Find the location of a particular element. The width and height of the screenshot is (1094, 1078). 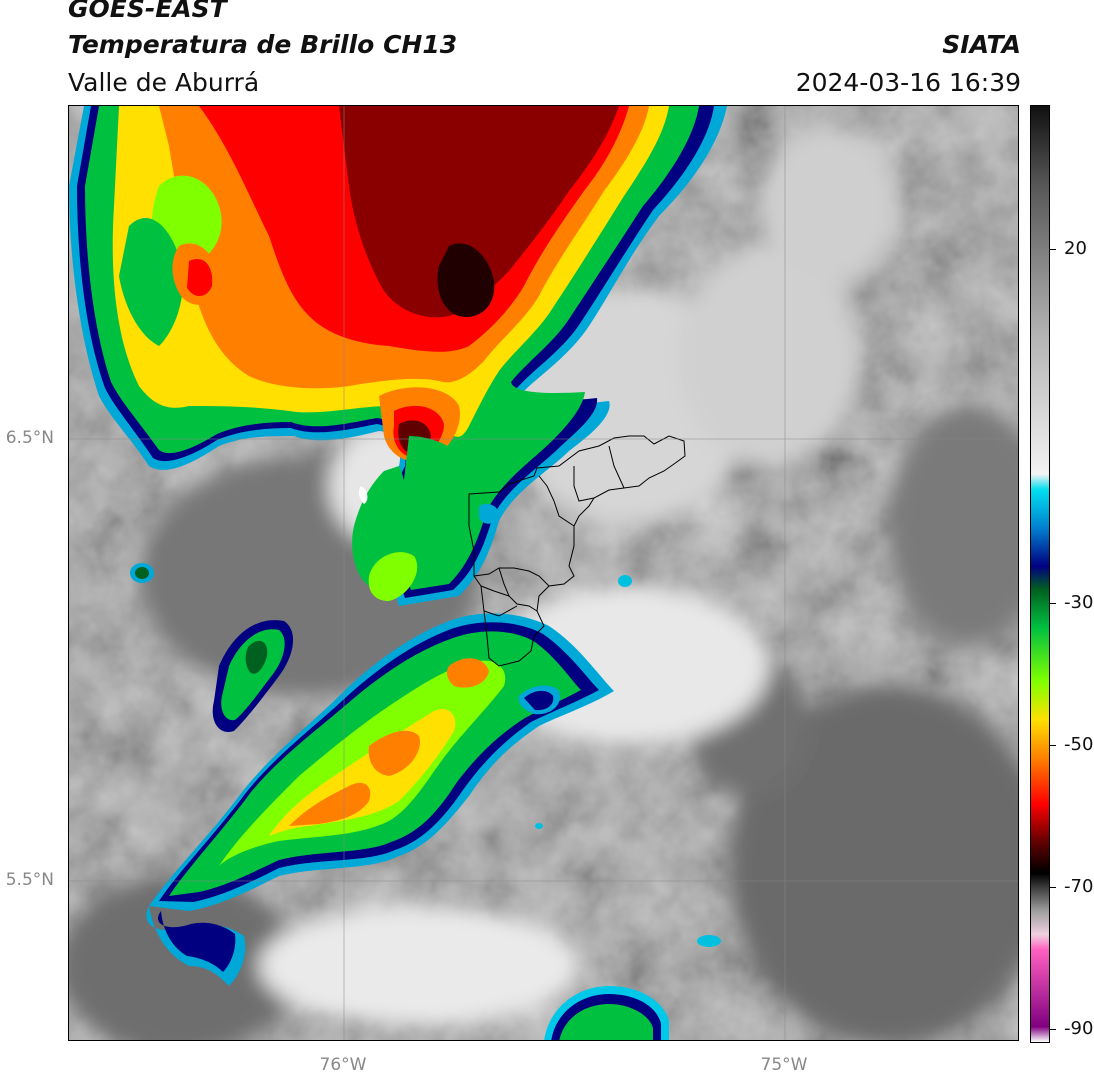

colorbar-label: -30 is located at coordinates (1079, 602).